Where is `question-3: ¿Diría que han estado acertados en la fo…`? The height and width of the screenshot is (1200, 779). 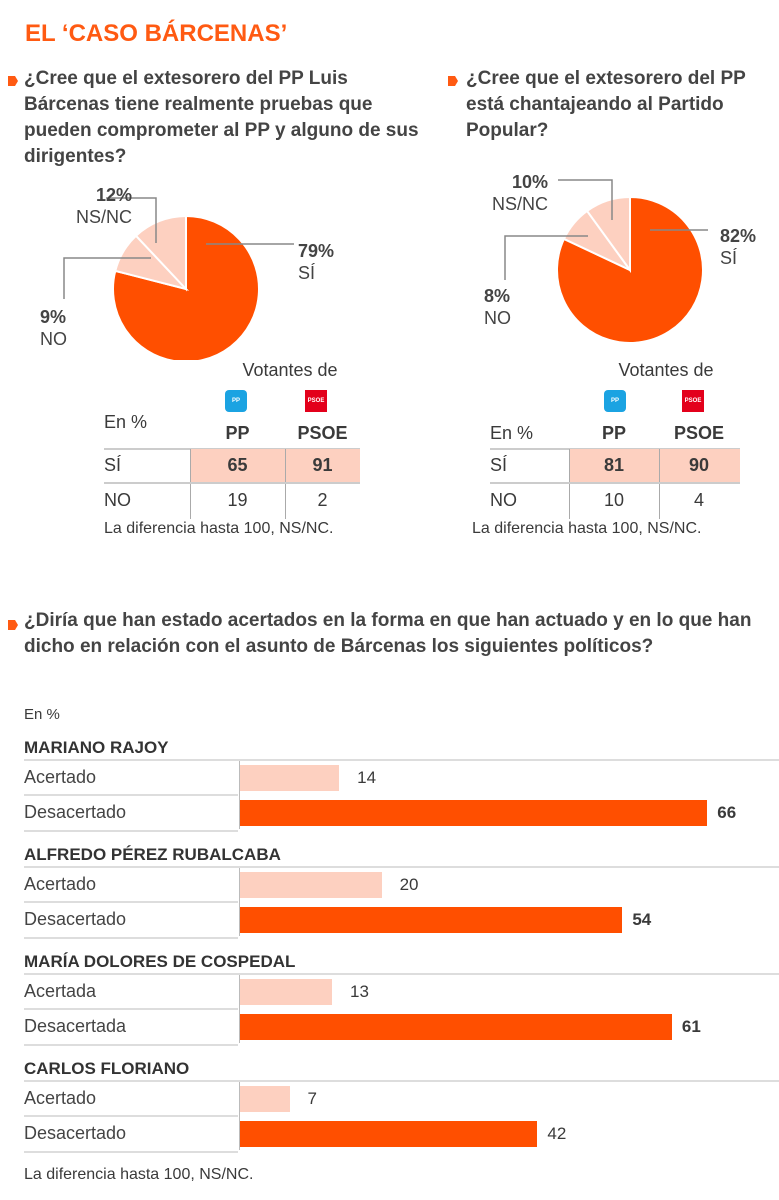
question-3: ¿Diría que han estado acertados en la fo… is located at coordinates (388, 633).